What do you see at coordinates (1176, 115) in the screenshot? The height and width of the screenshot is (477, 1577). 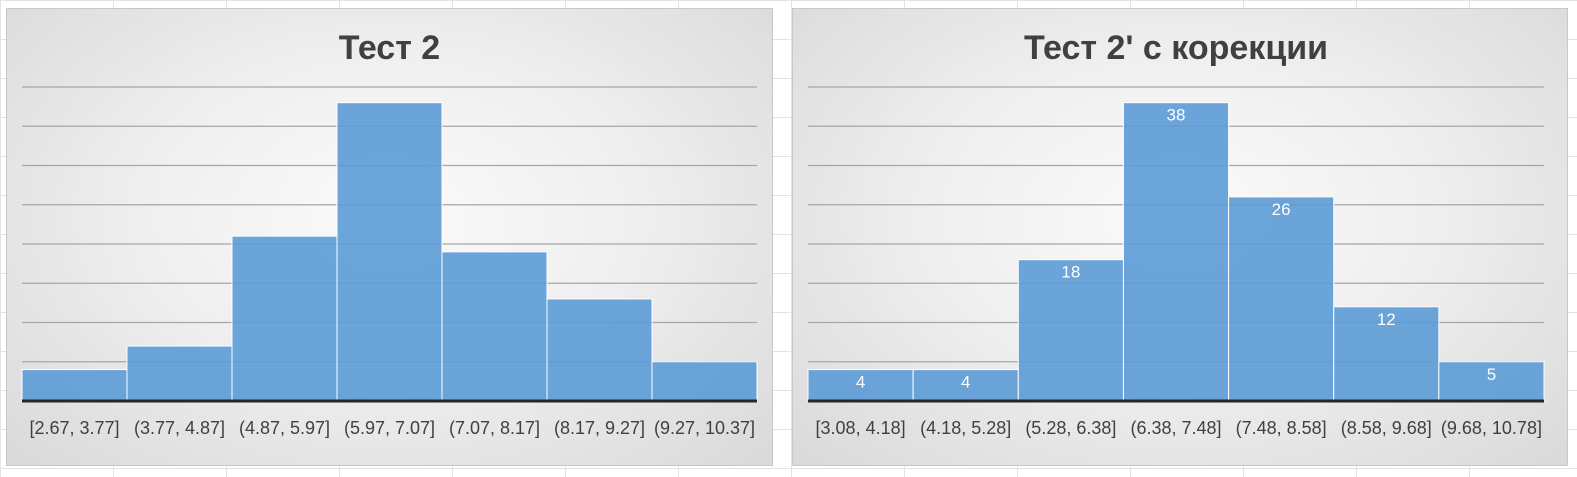 I see `data-label: 38` at bounding box center [1176, 115].